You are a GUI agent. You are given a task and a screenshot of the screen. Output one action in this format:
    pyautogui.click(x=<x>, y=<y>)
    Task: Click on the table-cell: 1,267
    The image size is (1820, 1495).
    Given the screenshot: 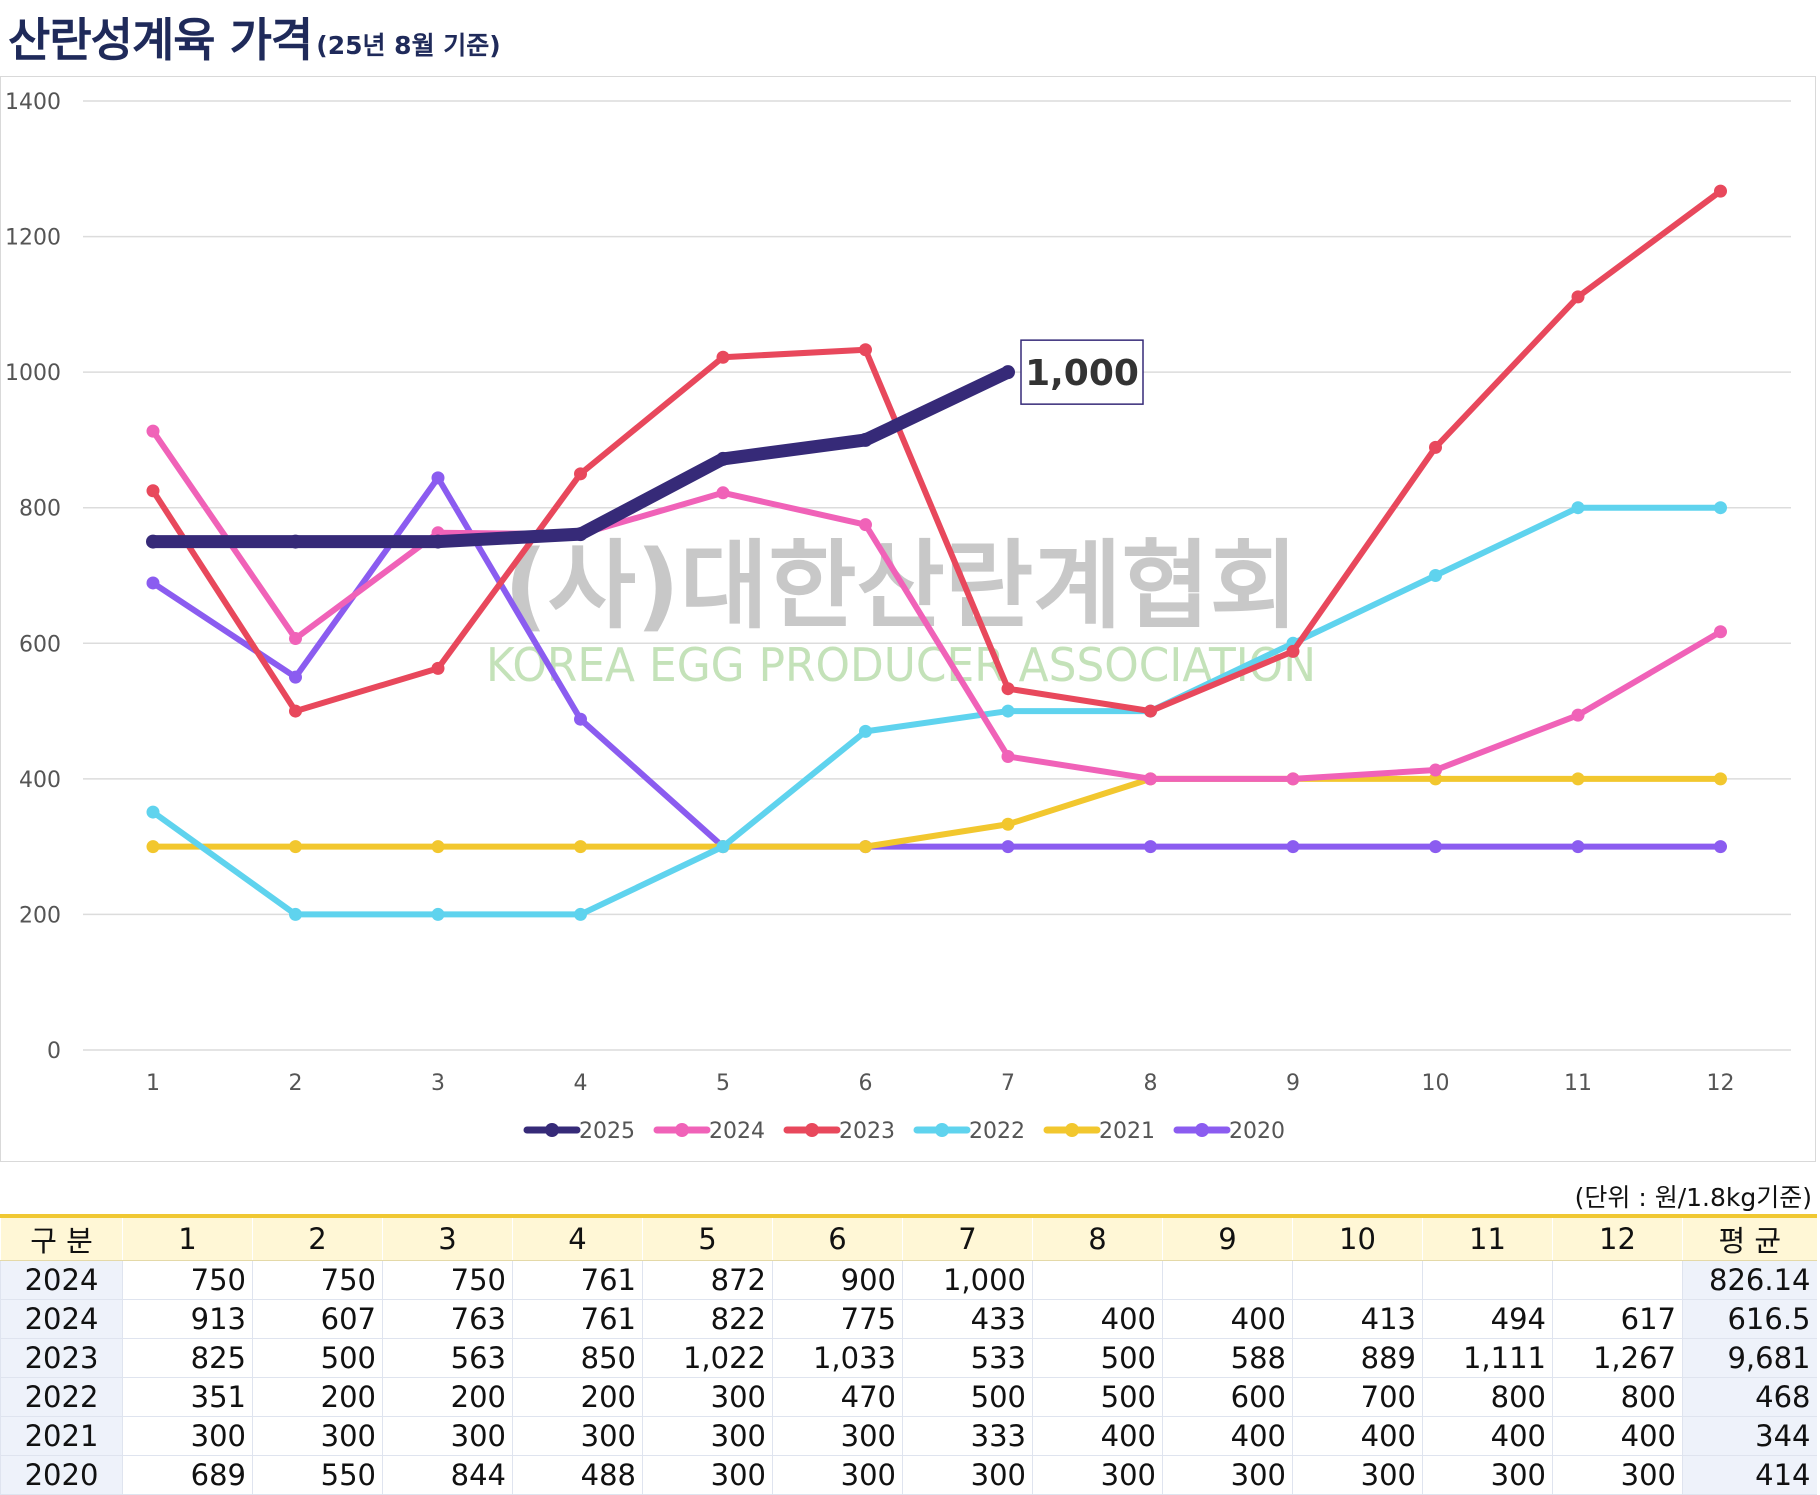 What is the action you would take?
    pyautogui.click(x=1617, y=1358)
    